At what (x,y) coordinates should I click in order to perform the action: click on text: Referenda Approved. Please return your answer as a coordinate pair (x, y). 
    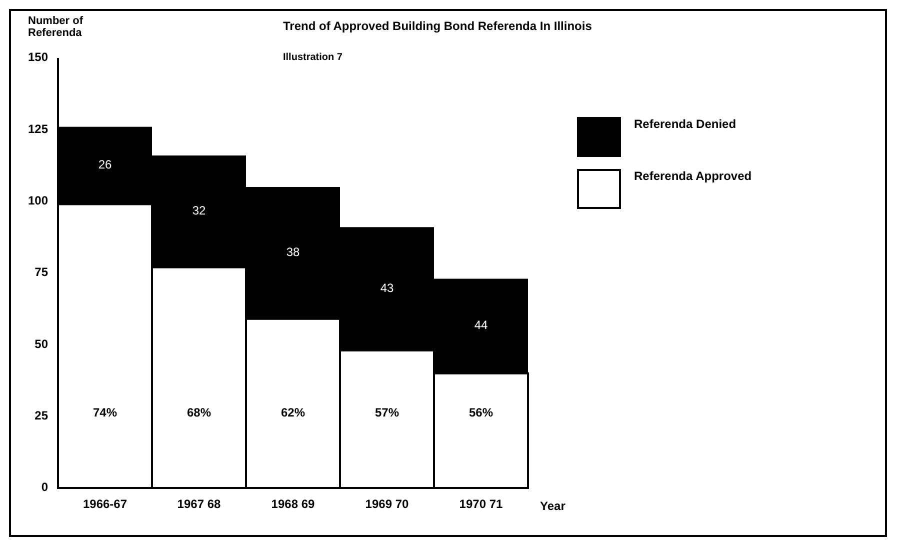
    Looking at the image, I should click on (693, 176).